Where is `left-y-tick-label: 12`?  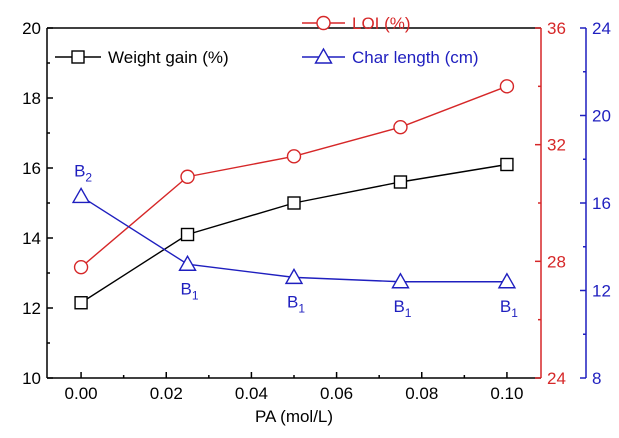
left-y-tick-label: 12 is located at coordinates (31, 308).